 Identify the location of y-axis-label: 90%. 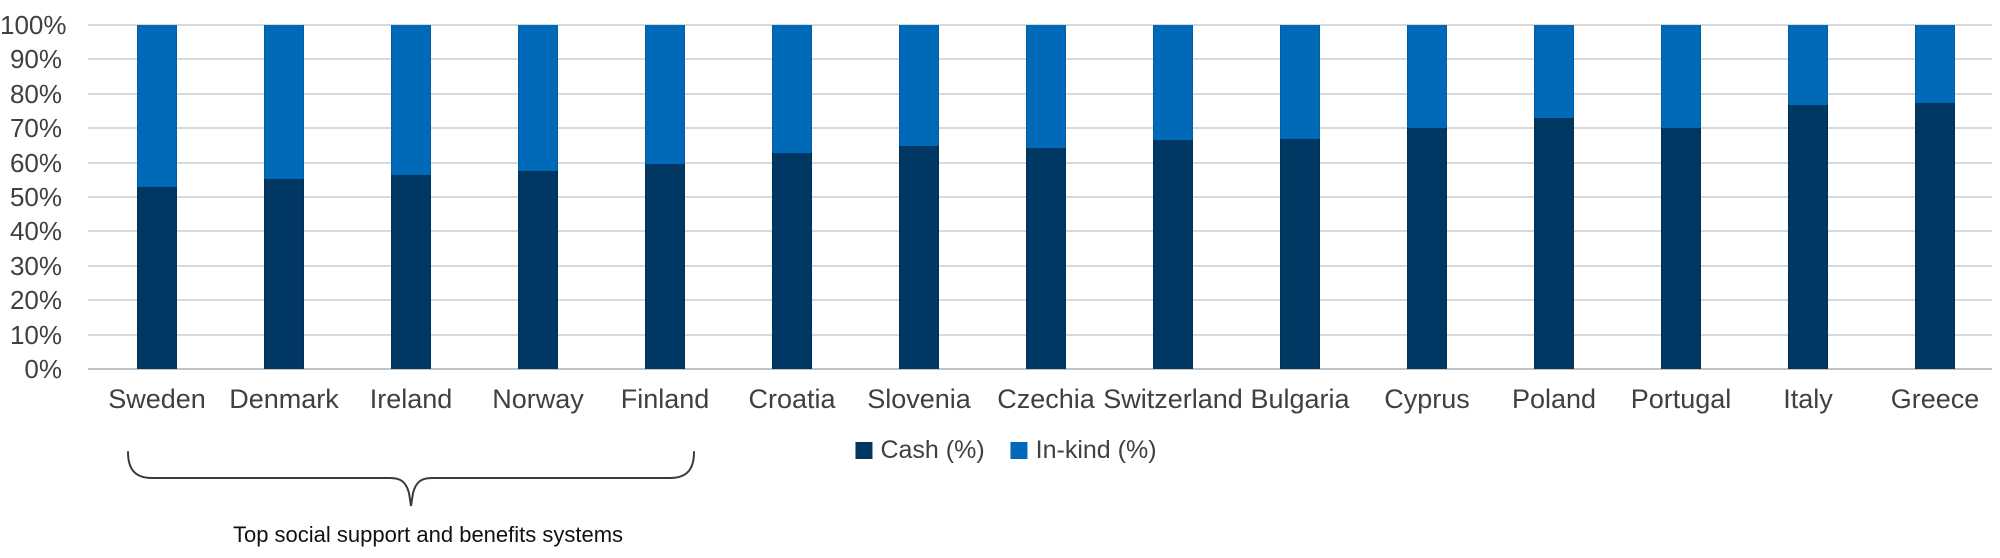
(35, 59).